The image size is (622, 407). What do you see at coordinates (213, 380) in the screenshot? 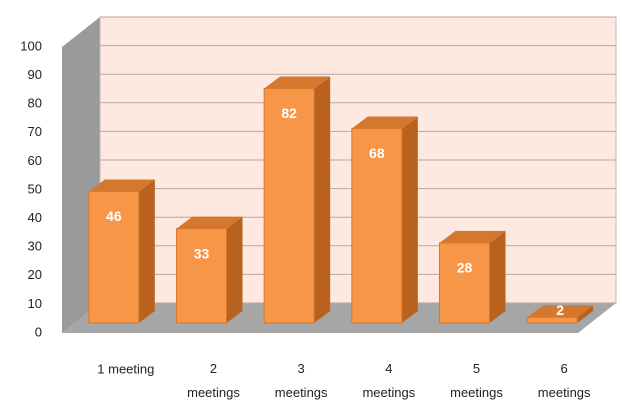
I see `x-tick-label: 2 meetings` at bounding box center [213, 380].